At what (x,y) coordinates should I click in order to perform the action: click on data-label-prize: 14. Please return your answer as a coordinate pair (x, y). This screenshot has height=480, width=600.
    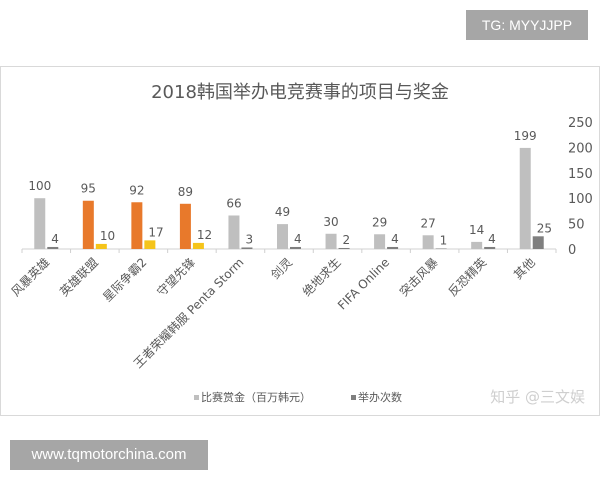
    Looking at the image, I should click on (476, 230).